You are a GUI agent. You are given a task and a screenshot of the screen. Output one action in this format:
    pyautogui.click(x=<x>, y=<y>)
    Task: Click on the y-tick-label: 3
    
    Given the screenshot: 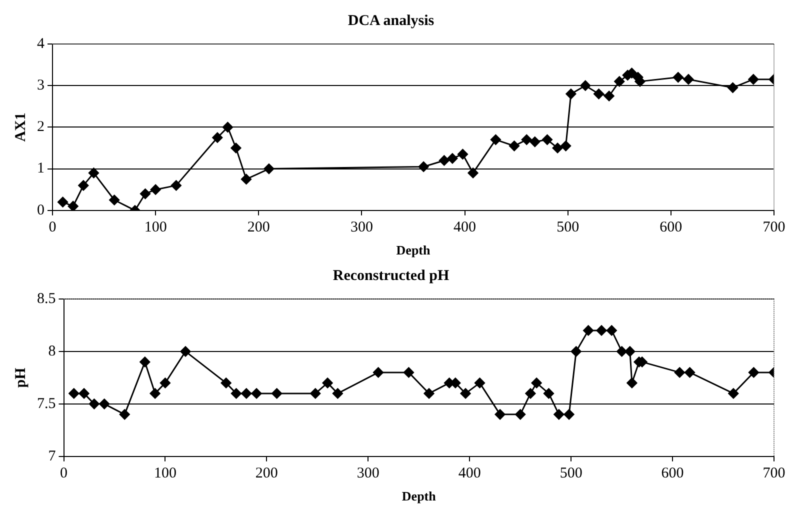 What is the action you would take?
    pyautogui.click(x=40, y=86)
    